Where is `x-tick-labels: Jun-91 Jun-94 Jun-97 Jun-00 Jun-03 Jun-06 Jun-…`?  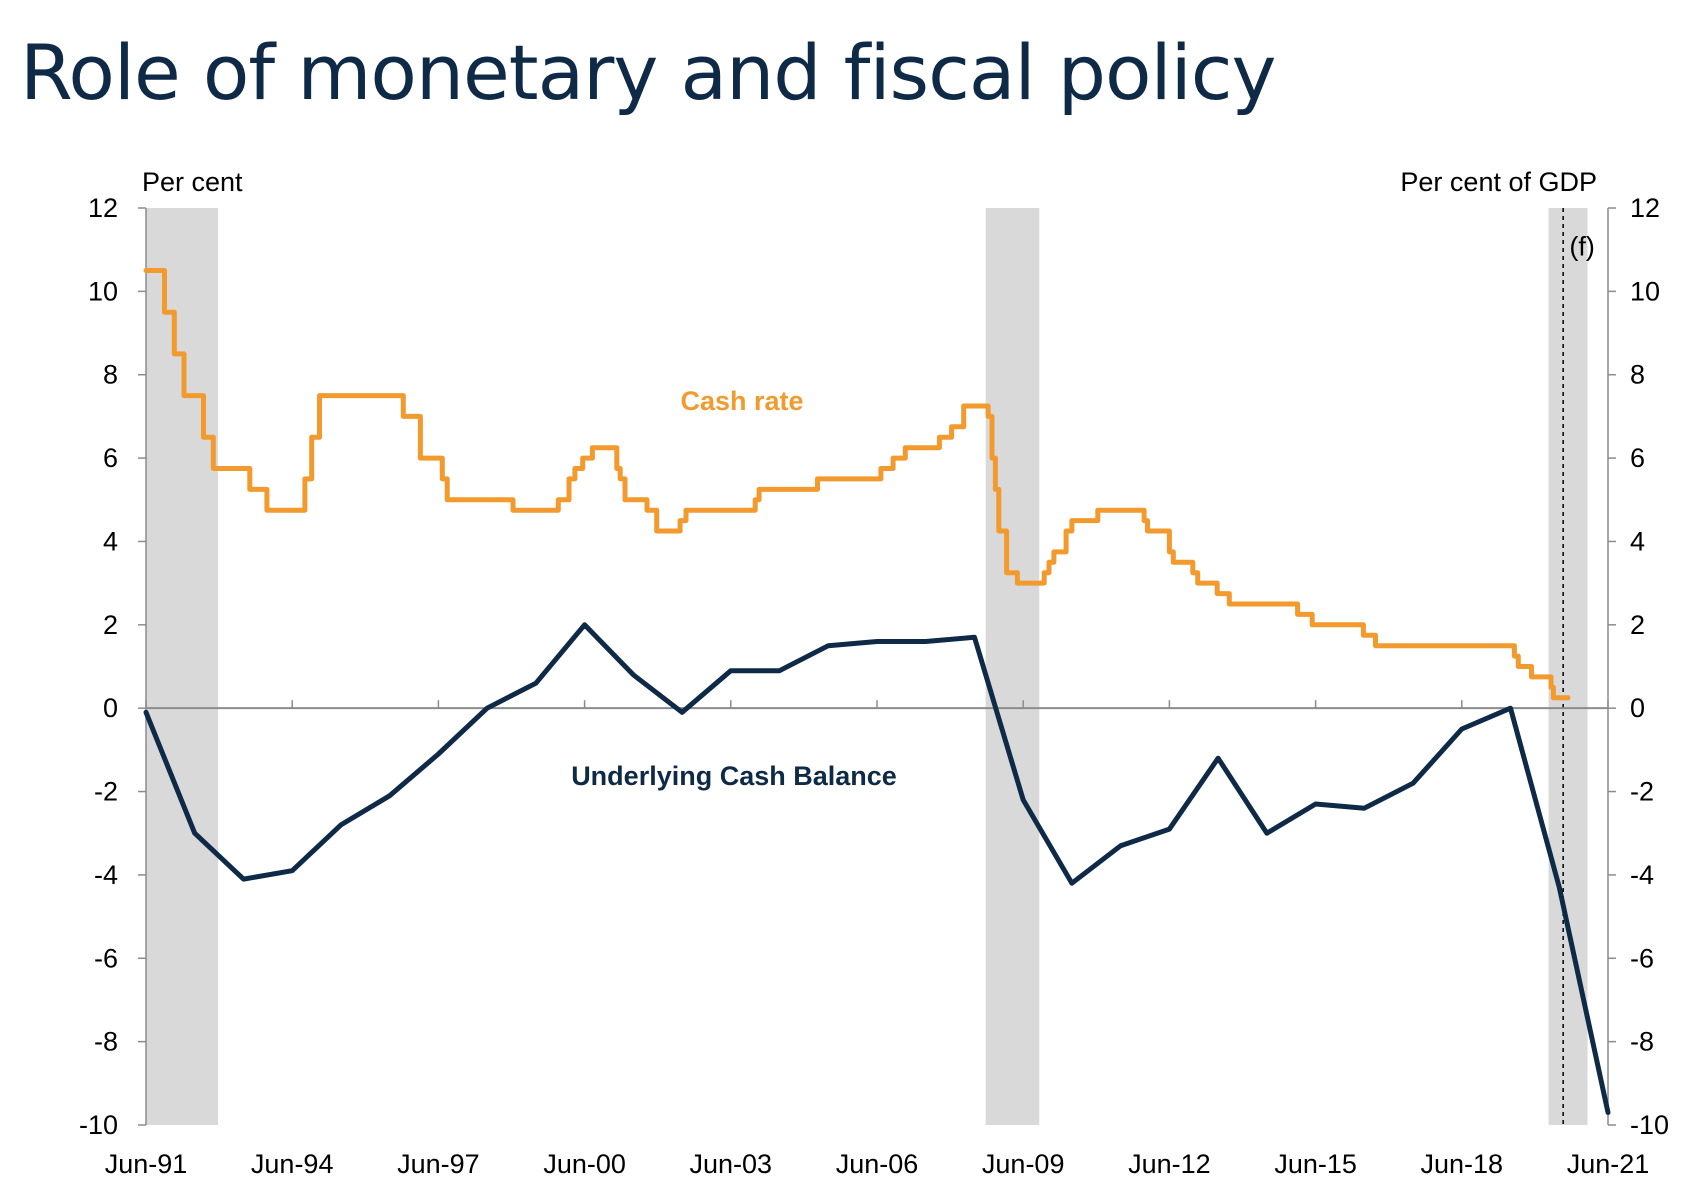
x-tick-labels: Jun-91 Jun-94 Jun-97 Jun-00 Jun-03 Jun-06 Jun-… is located at coordinates (877, 1164).